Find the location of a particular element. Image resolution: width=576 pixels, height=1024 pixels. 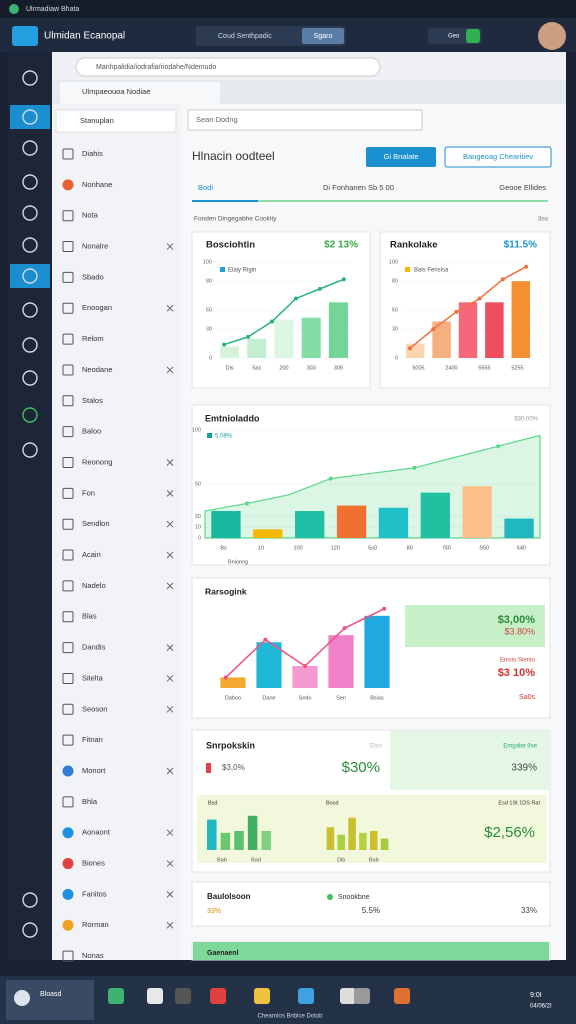

active-tab is located at coordinates (140, 93).